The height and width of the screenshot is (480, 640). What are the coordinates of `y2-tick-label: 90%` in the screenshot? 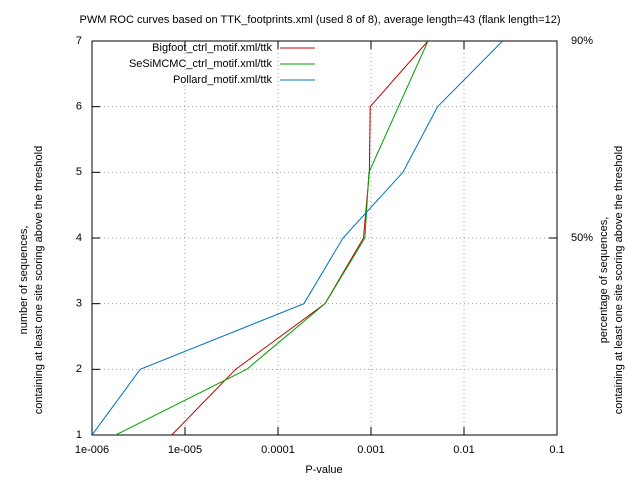 It's located at (582, 41).